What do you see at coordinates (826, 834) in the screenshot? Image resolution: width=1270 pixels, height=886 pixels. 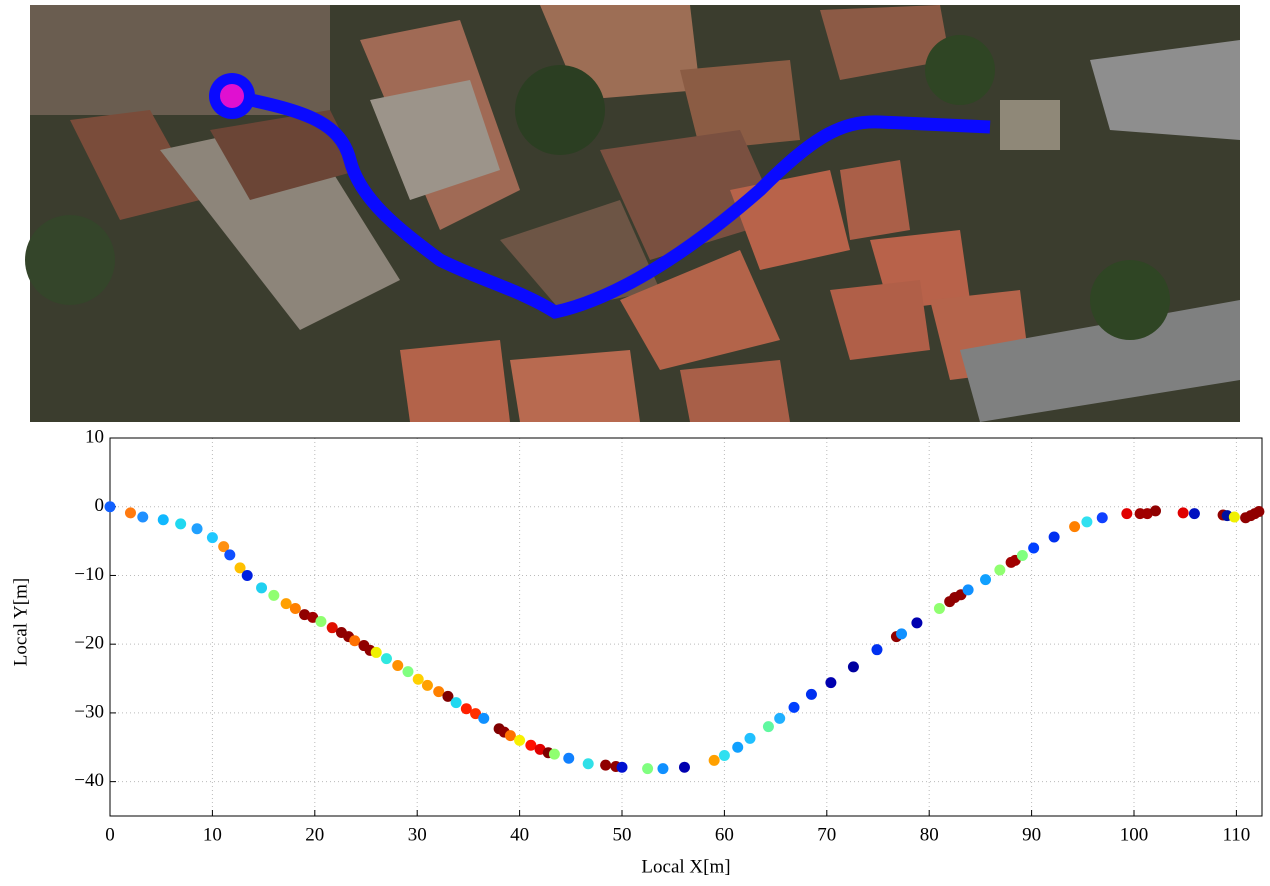 I see `x-tick-label: 70` at bounding box center [826, 834].